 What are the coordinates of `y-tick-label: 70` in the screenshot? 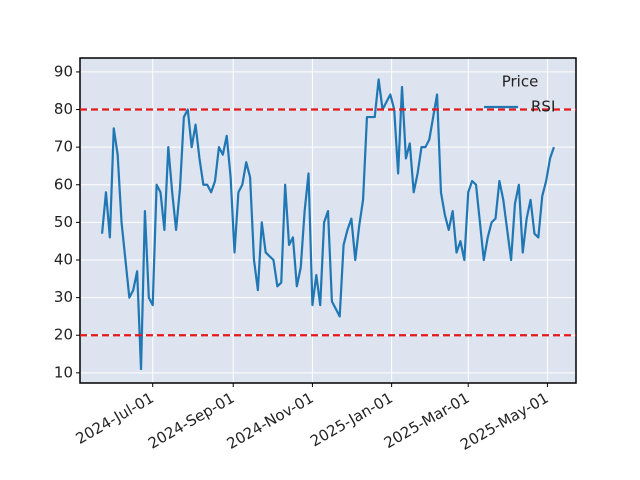 It's located at (63, 147).